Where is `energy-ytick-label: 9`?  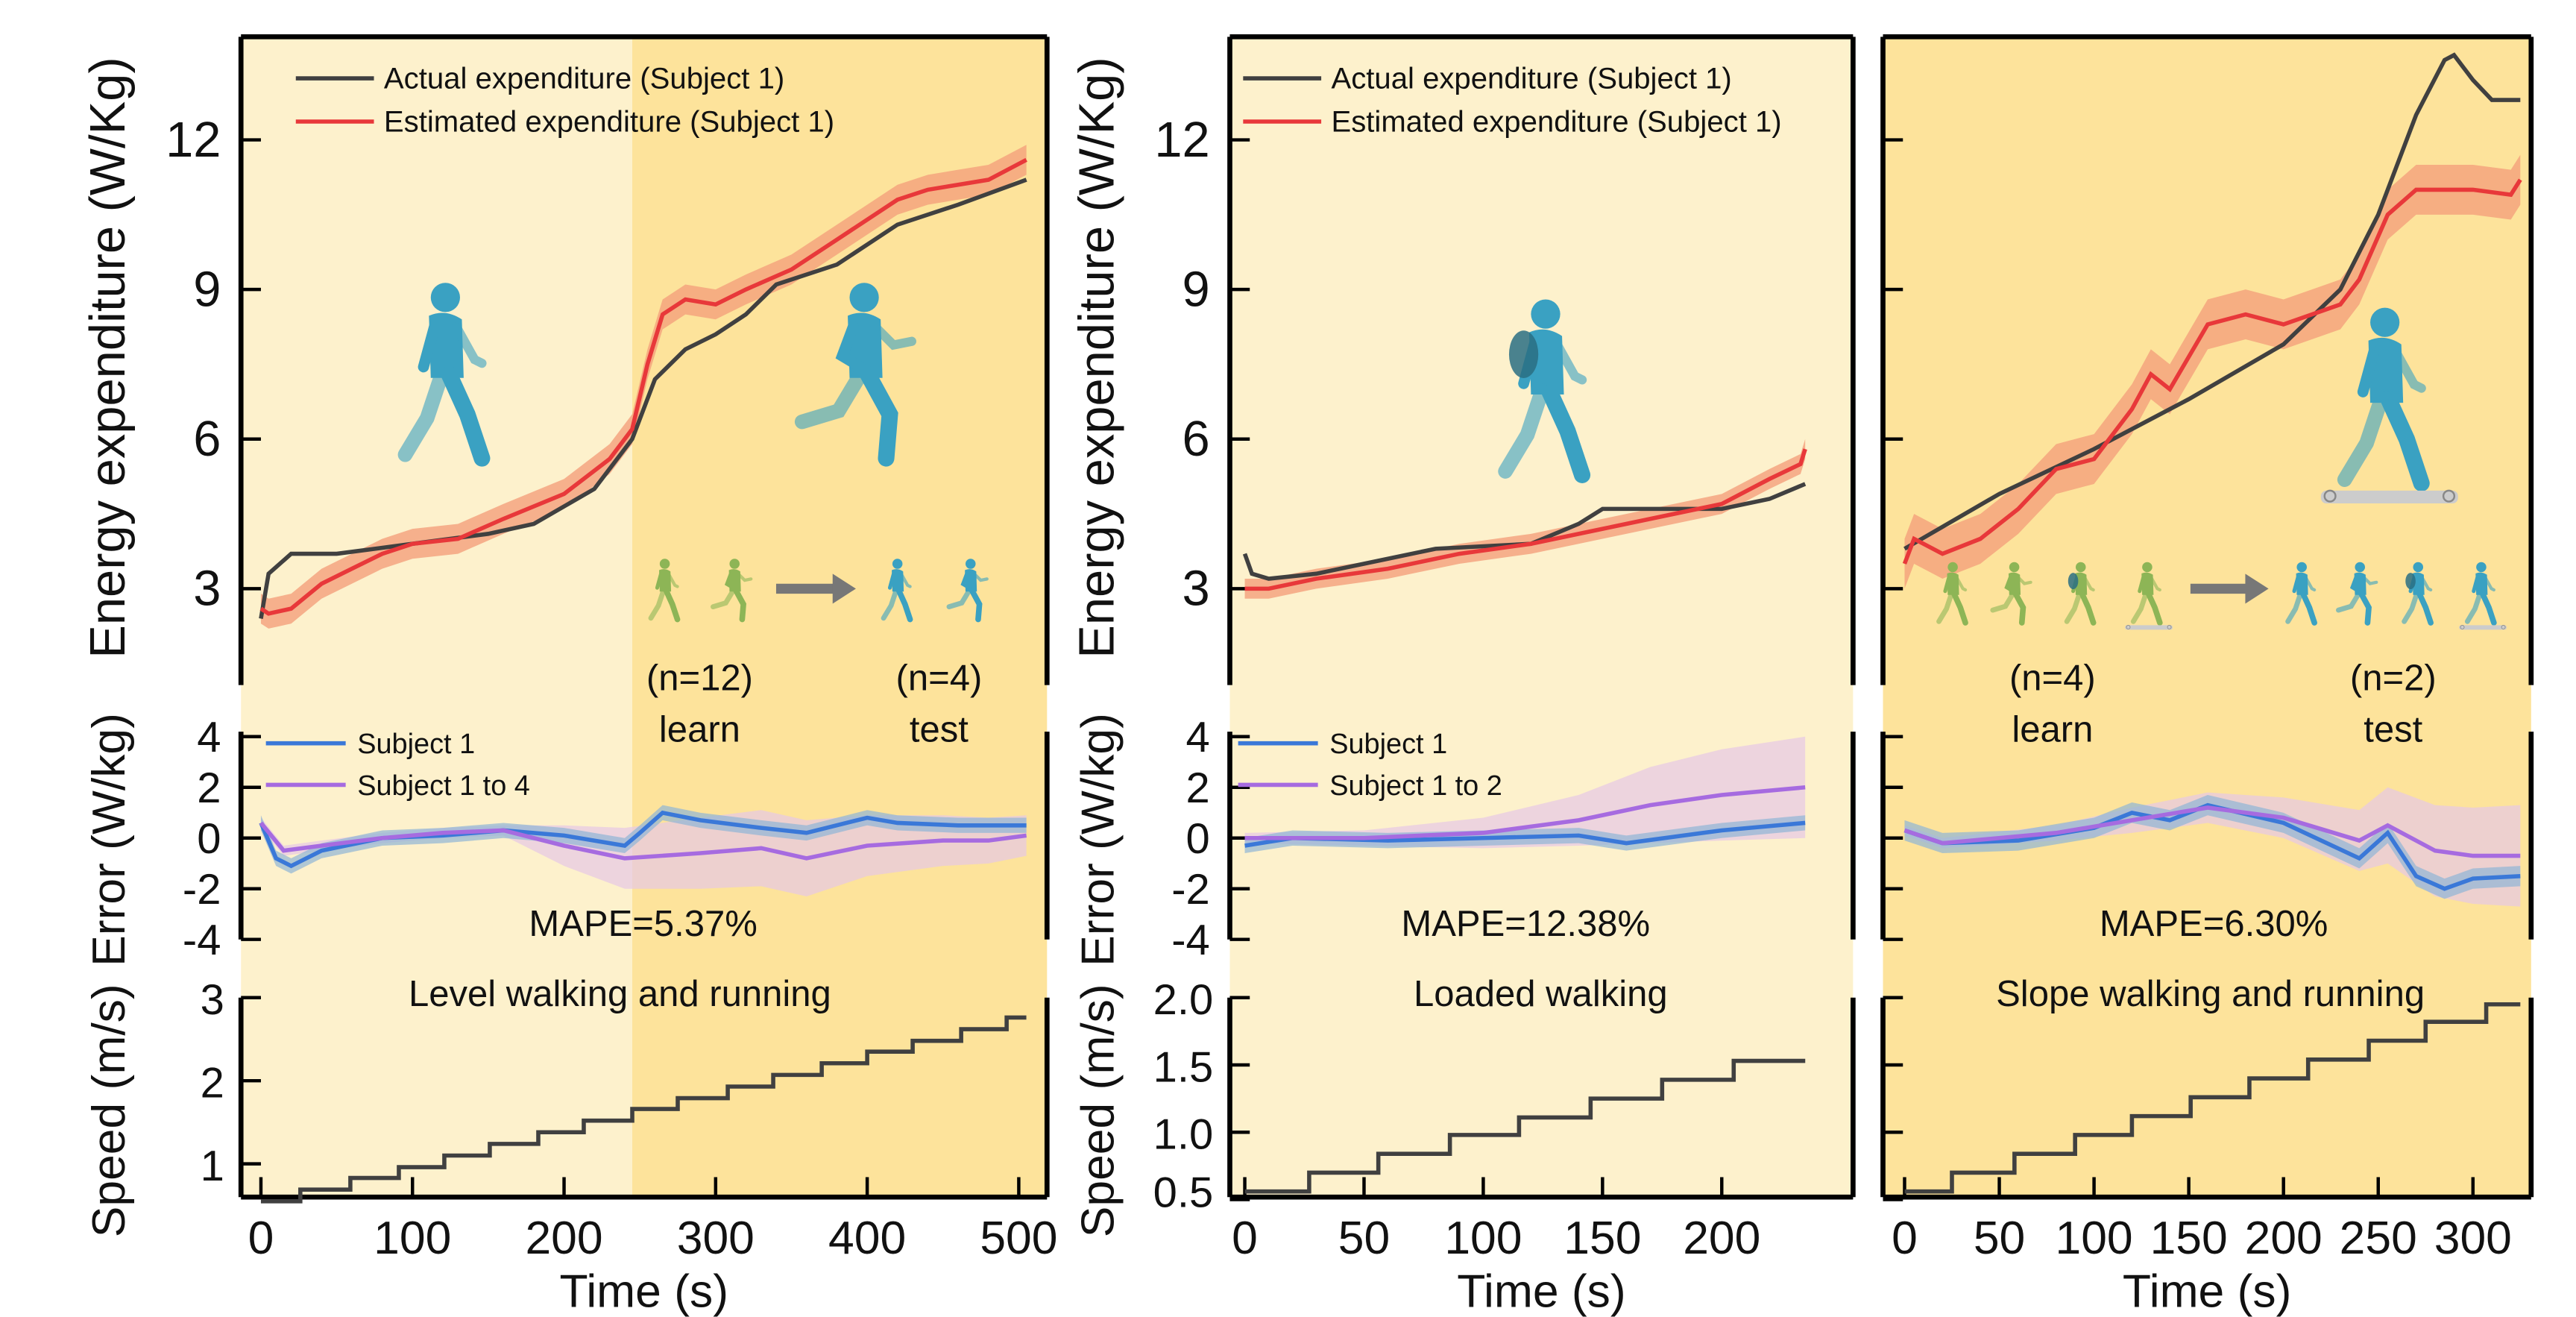 energy-ytick-label: 9 is located at coordinates (1196, 289).